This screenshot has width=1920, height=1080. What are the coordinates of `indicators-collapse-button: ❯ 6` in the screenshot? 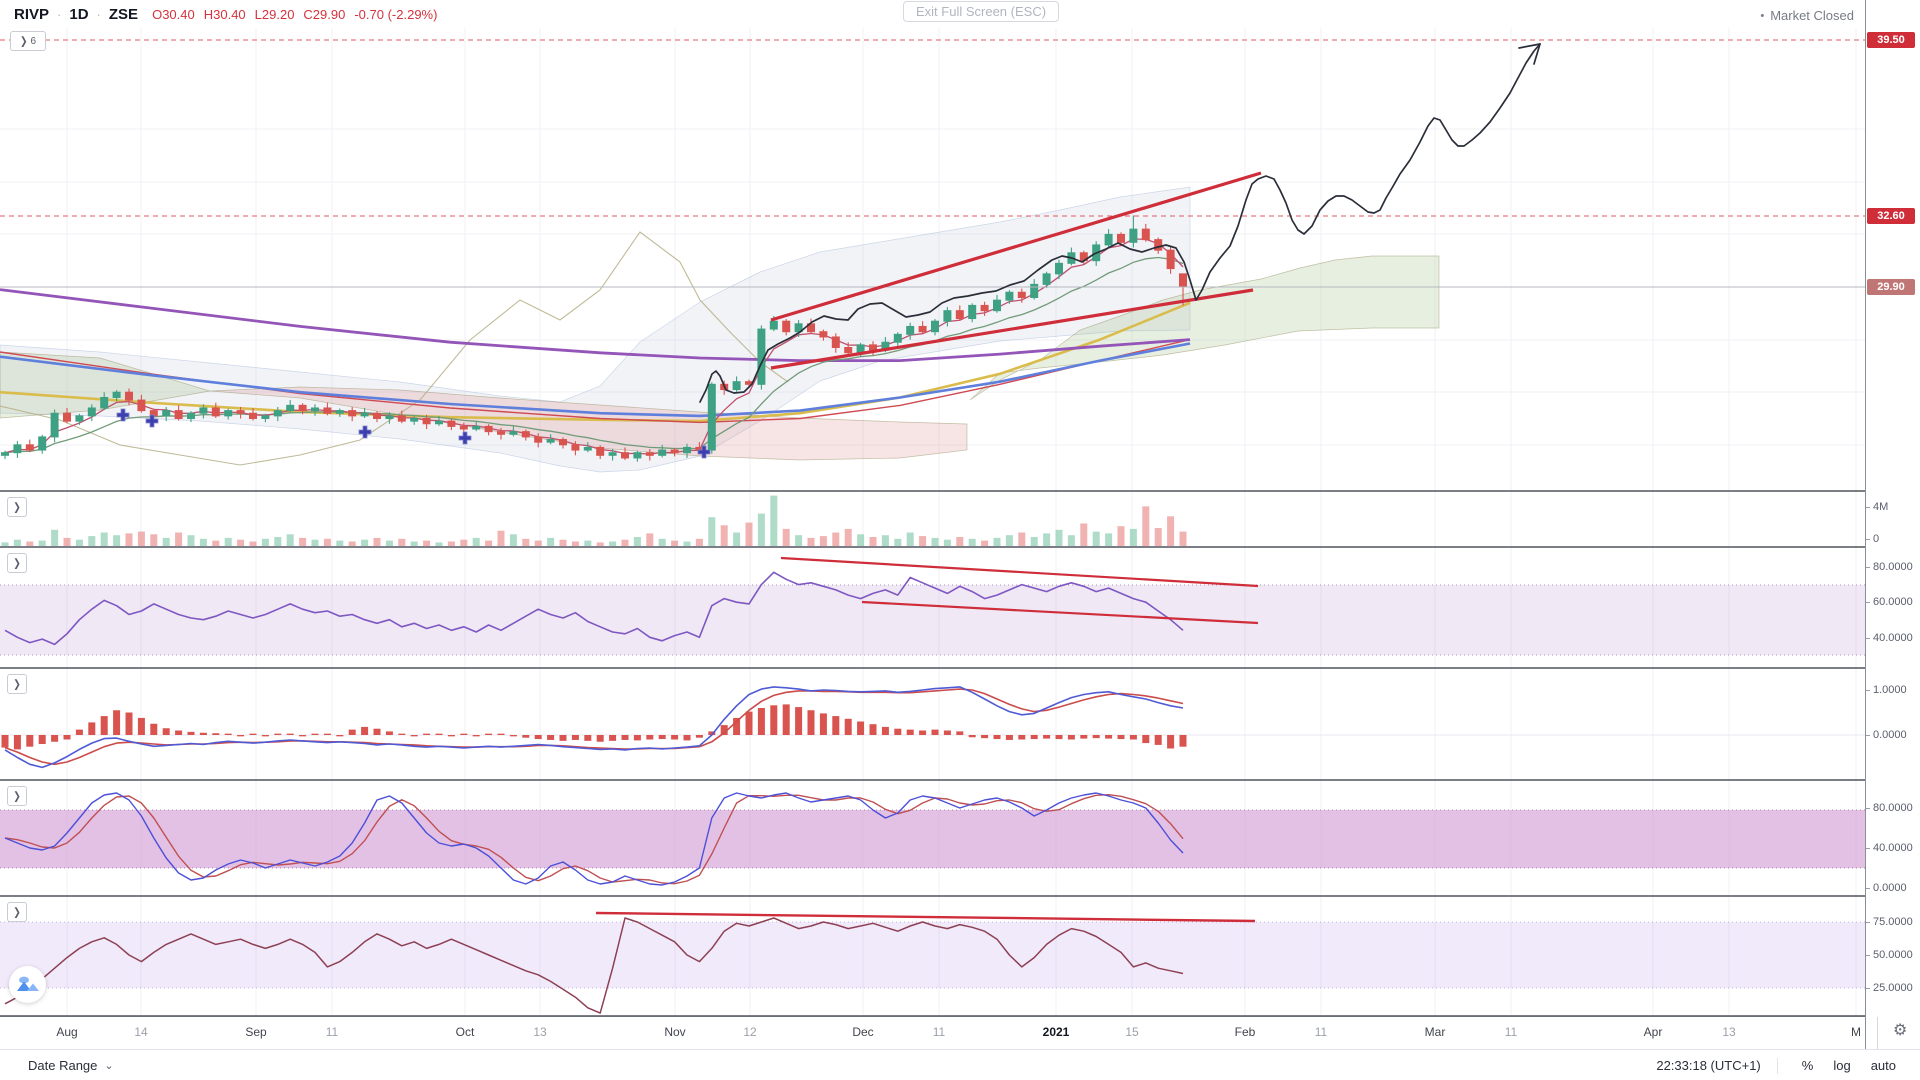 It's located at (28, 41).